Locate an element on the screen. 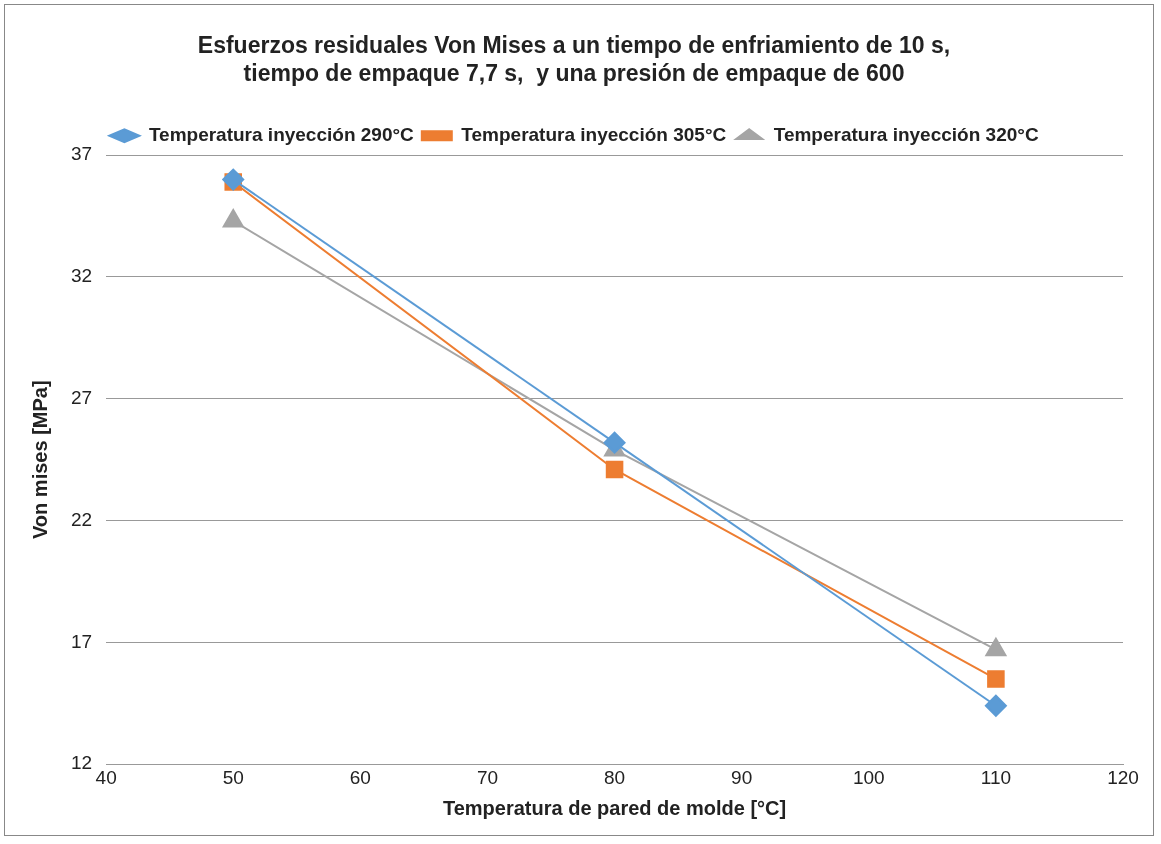 This screenshot has width=1161, height=844. y-tick-label: 12 is located at coordinates (81, 763).